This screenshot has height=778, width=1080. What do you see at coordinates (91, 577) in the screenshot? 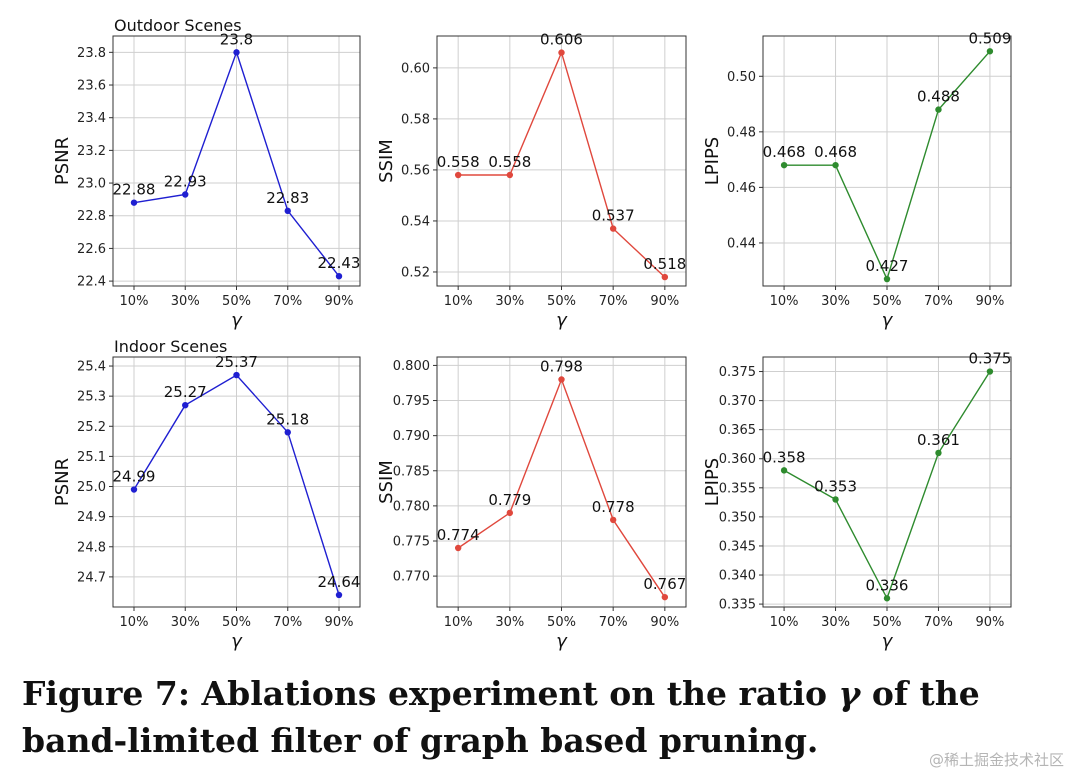
I see `y-tick-label: 24.7` at bounding box center [91, 577].